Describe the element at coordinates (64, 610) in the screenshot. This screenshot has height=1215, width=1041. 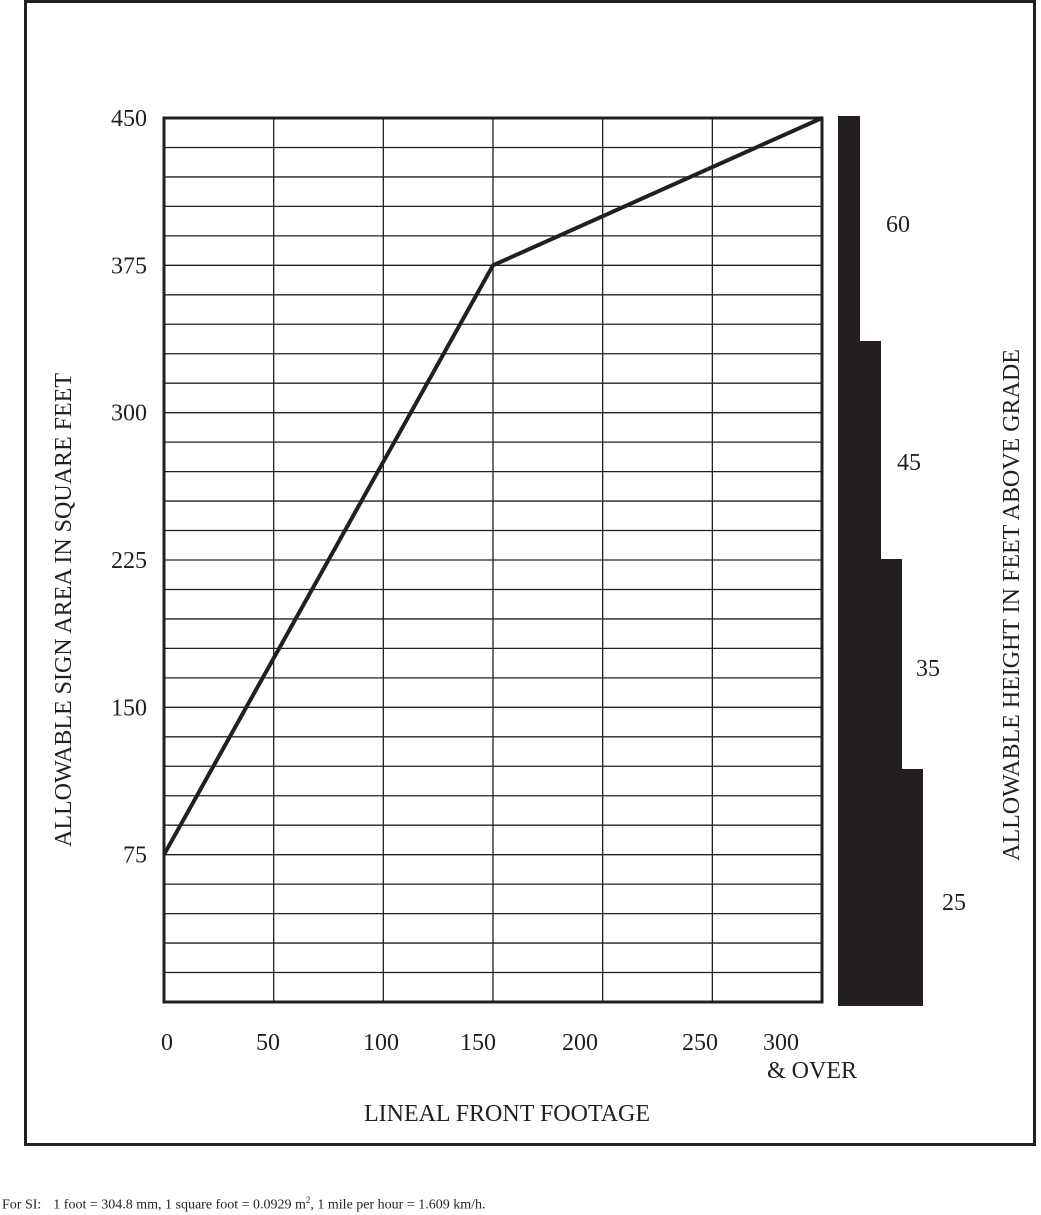
I see `y-axis-label: ALLOWABLE SIGN AREA IN SQUARE FEET` at that location.